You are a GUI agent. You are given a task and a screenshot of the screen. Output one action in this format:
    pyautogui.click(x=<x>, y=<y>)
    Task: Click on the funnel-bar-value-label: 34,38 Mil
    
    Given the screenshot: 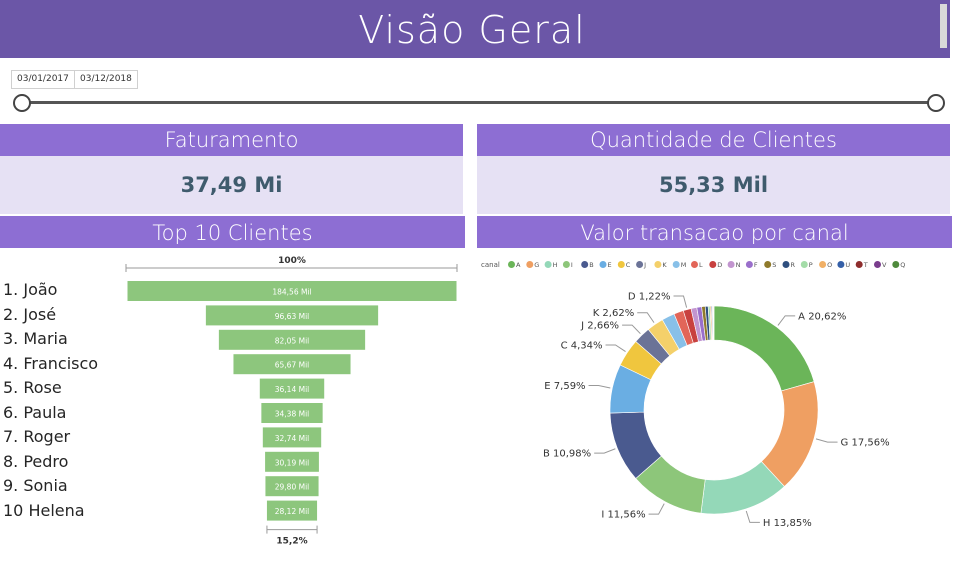 What is the action you would take?
    pyautogui.click(x=292, y=414)
    